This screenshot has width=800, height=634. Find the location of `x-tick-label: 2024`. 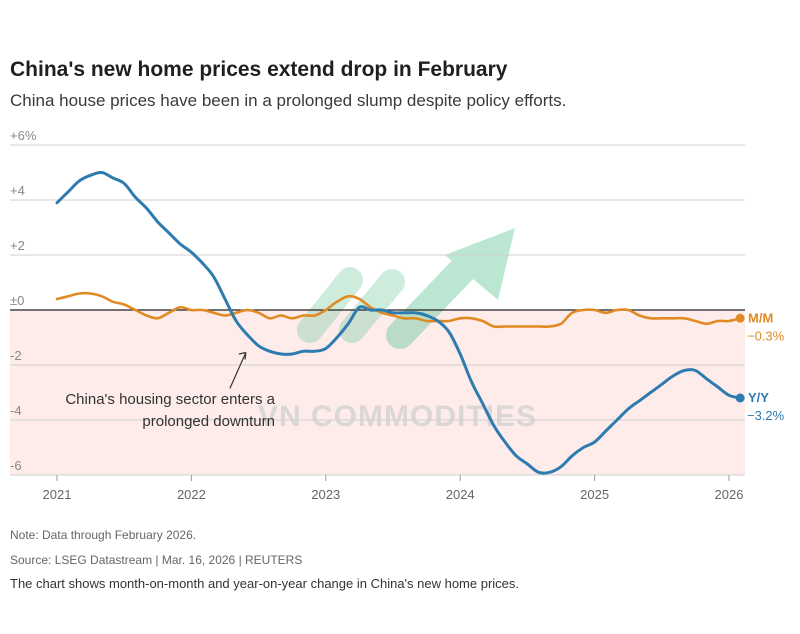

x-tick-label: 2024 is located at coordinates (460, 494).